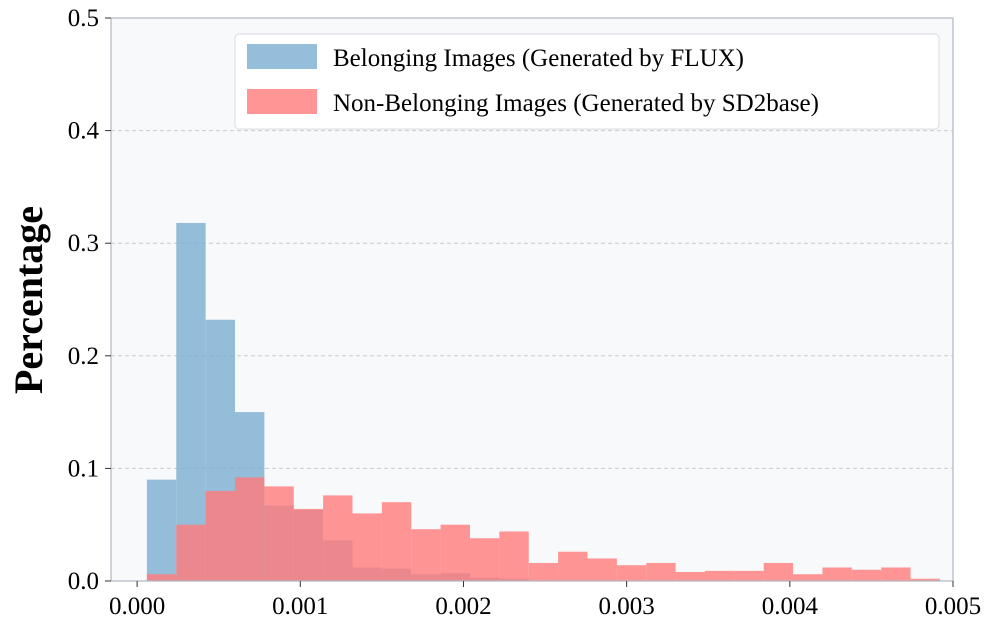 The width and height of the screenshot is (996, 628). What do you see at coordinates (545, 606) in the screenshot?
I see `x-tick-labels: 0.000 0.001 0.002 0.003 0.004 0.005` at bounding box center [545, 606].